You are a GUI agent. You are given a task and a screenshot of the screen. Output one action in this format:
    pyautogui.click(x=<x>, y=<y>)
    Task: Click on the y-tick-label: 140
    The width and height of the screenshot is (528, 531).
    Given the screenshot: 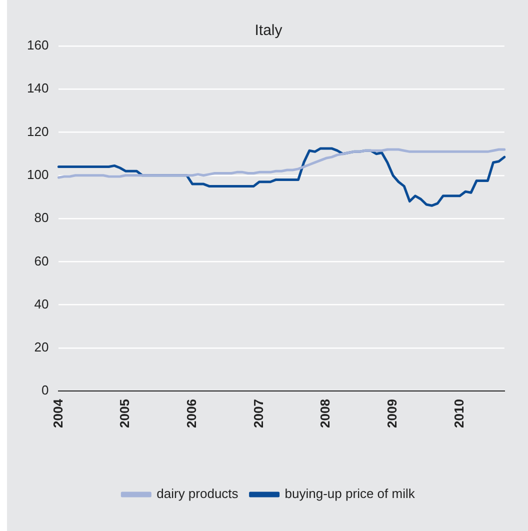 What is the action you would take?
    pyautogui.click(x=37, y=88)
    